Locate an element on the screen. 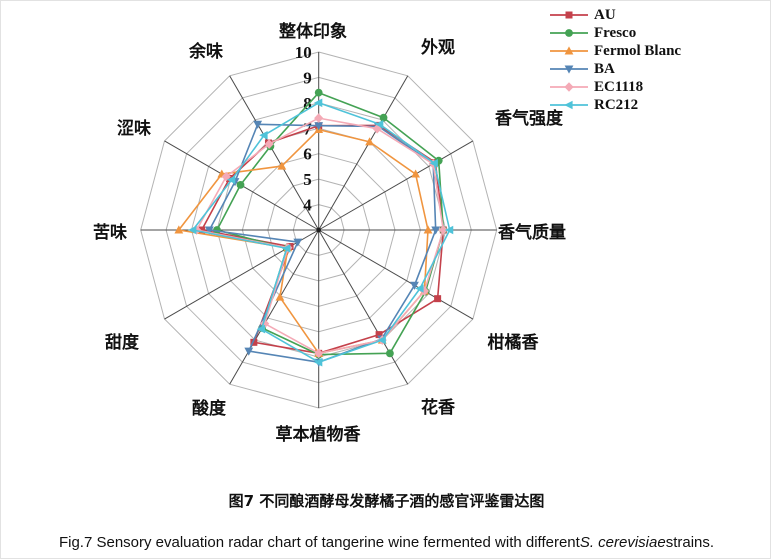 This screenshot has width=771, height=559. axis-label: 甜度 is located at coordinates (122, 342).